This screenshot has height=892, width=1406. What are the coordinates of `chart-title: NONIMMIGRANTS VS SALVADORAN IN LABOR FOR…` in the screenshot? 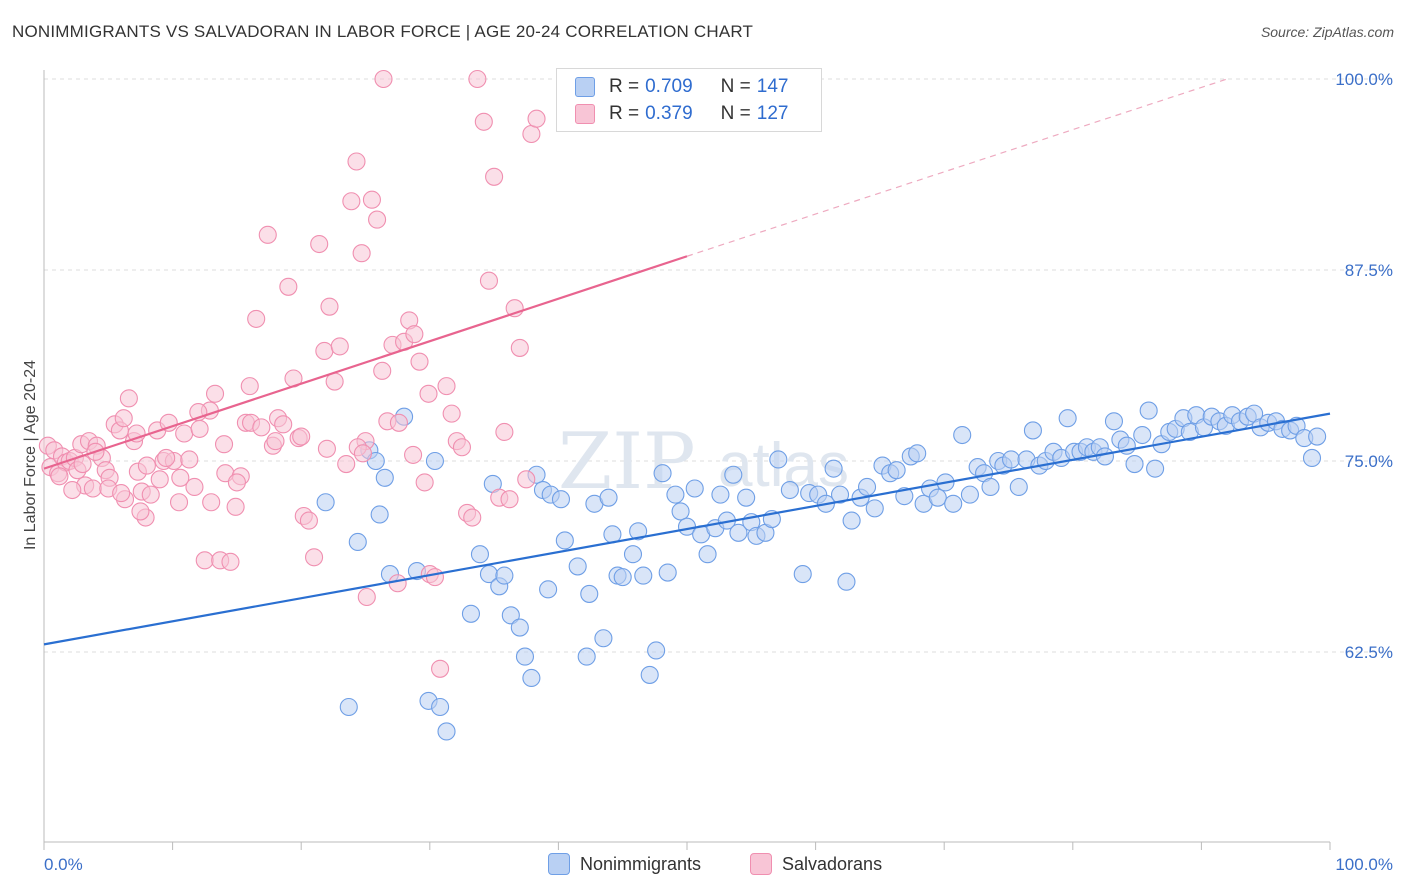 It's located at (383, 31).